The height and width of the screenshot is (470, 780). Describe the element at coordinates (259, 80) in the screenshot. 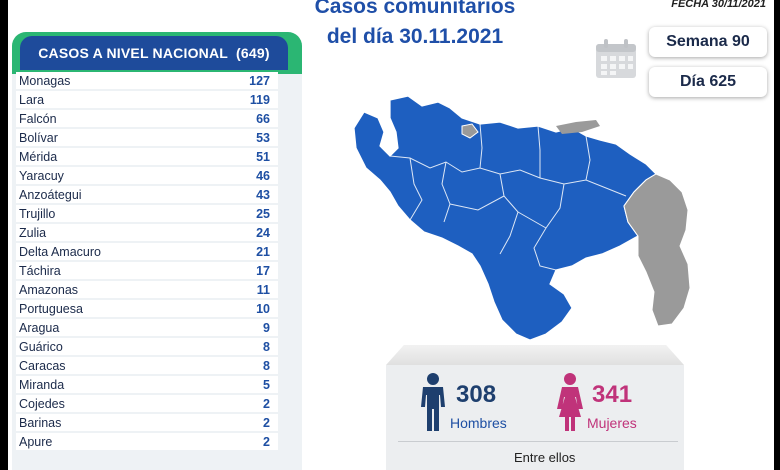

I see `state-value: 127` at that location.